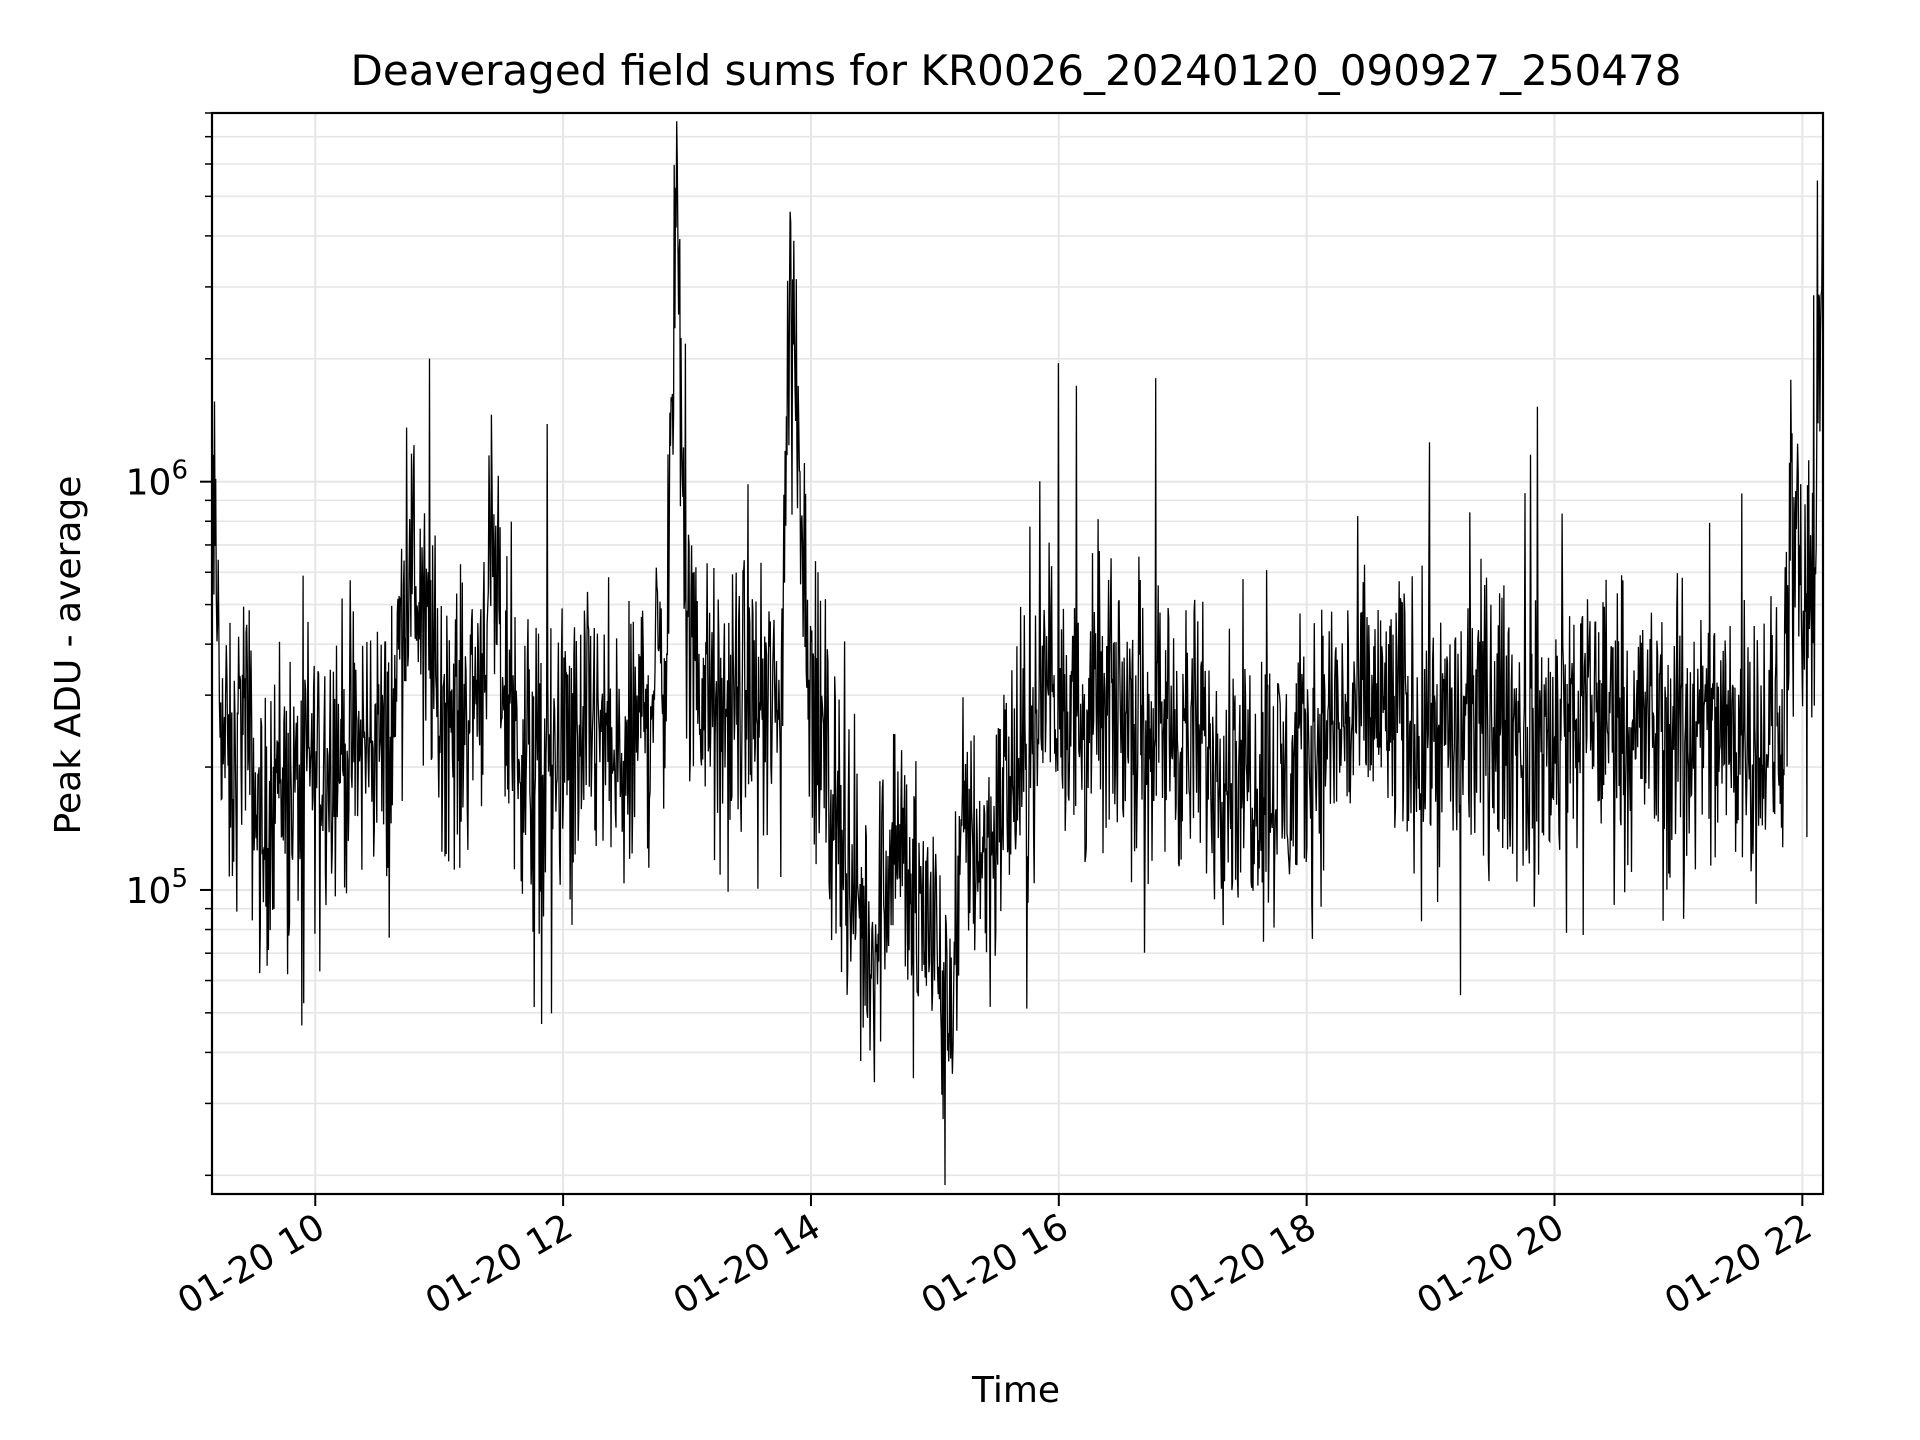 The width and height of the screenshot is (1920, 1440). What do you see at coordinates (68, 655) in the screenshot?
I see `y-axis-label: Peak ADU - average` at bounding box center [68, 655].